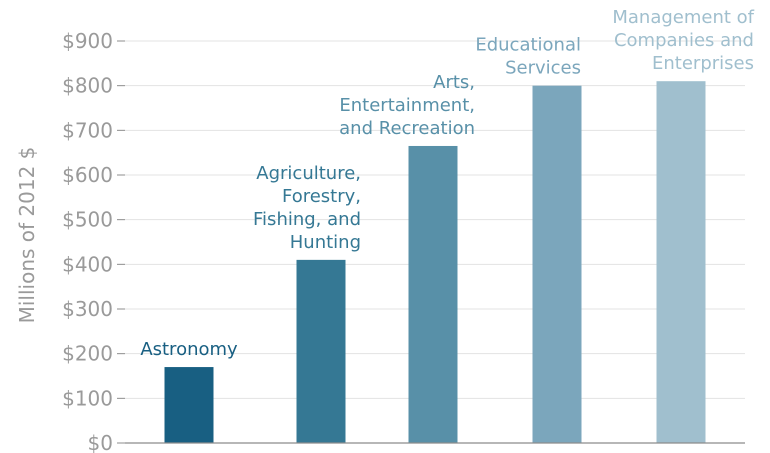 This screenshot has width=770, height=453. I want to click on bar-label-line: Forestry,, so click(321, 196).